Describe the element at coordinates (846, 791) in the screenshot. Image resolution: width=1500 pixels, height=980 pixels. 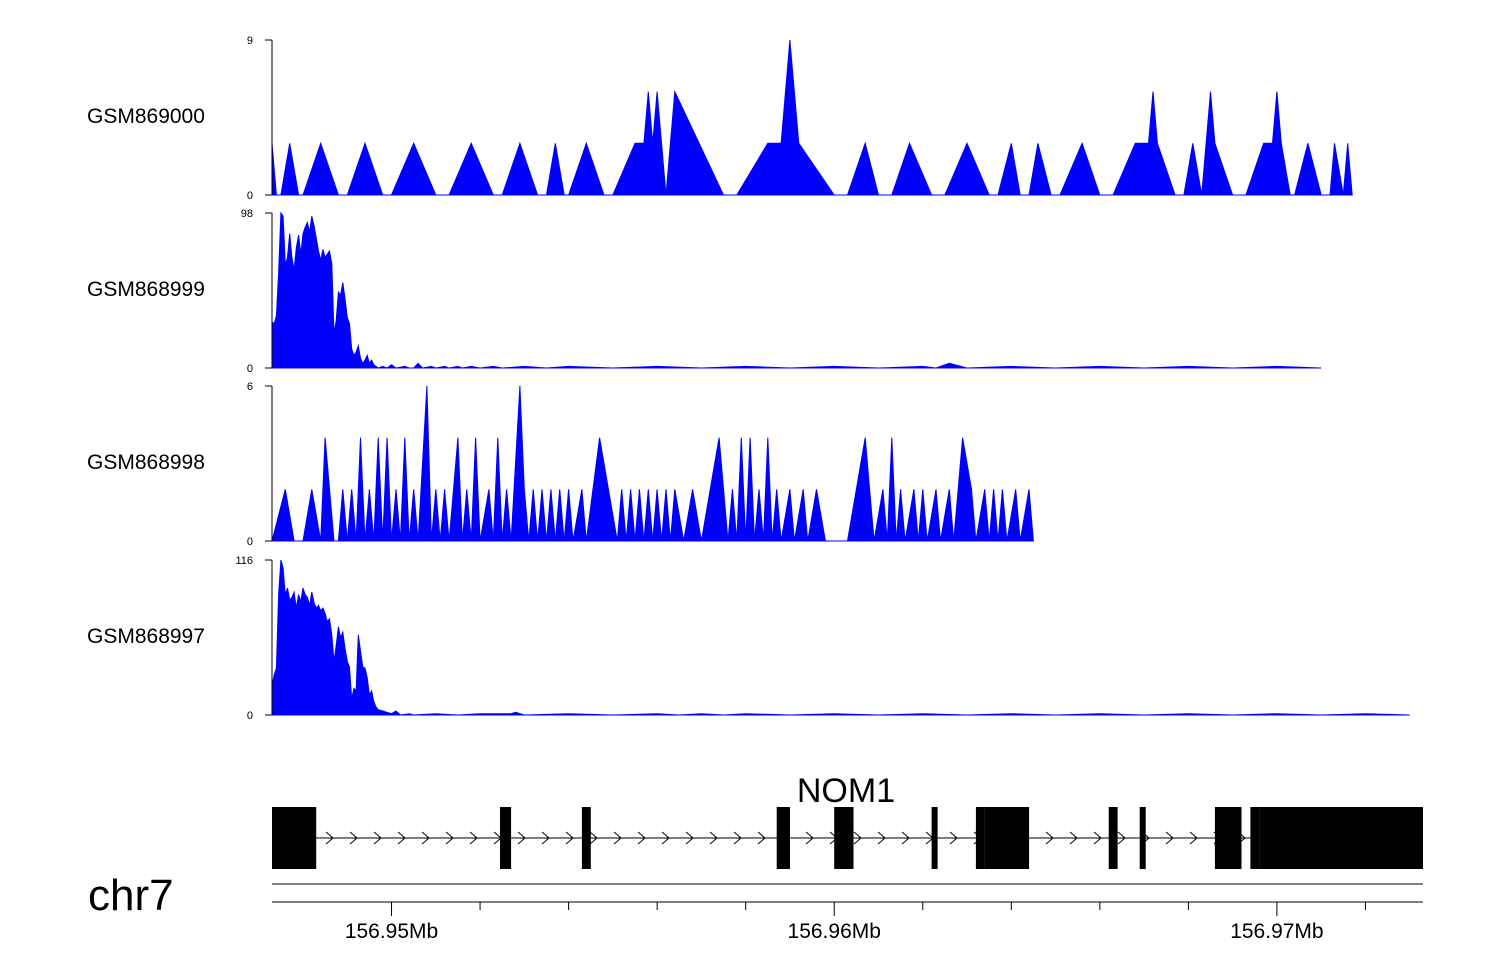
I see `gene-name-label: NOM1` at that location.